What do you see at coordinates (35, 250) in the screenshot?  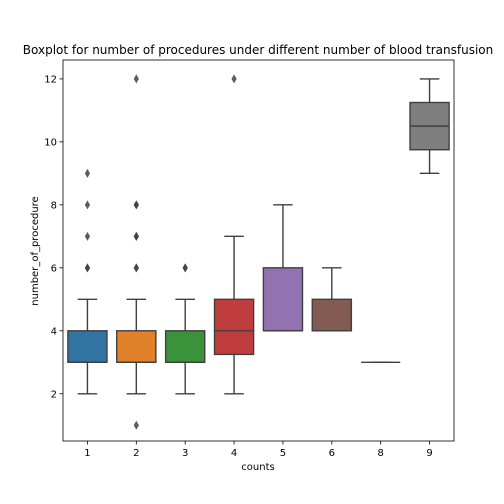 I see `y-axis-label: number_of_procedure` at bounding box center [35, 250].